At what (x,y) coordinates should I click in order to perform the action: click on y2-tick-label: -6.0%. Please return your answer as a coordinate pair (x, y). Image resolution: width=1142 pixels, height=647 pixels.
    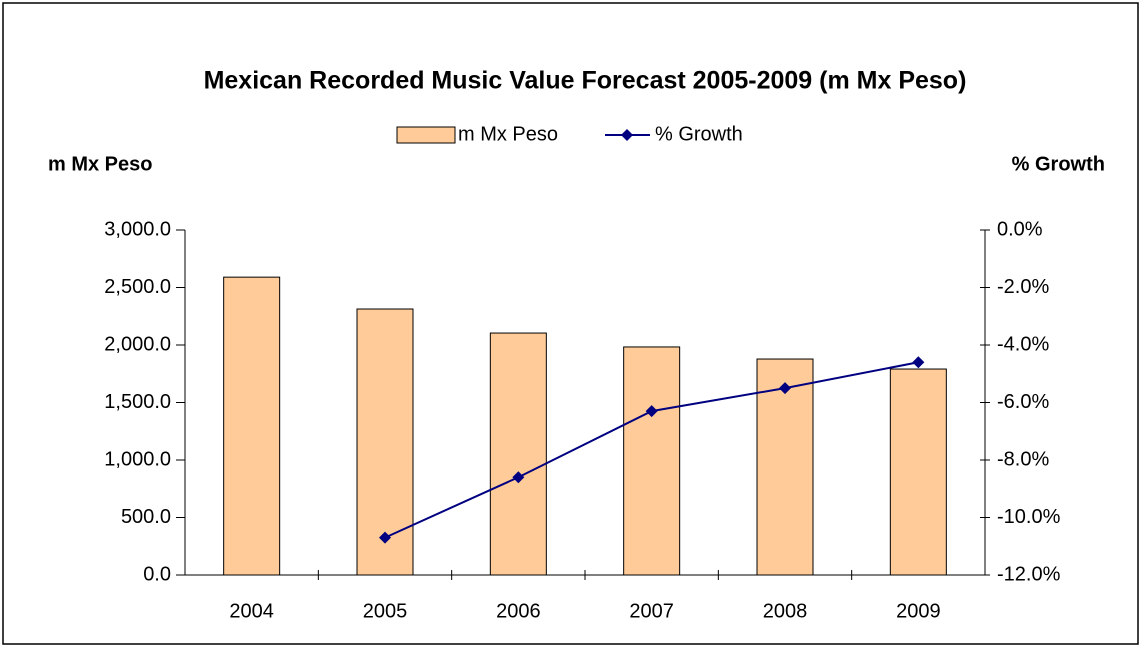
    Looking at the image, I should click on (1023, 402).